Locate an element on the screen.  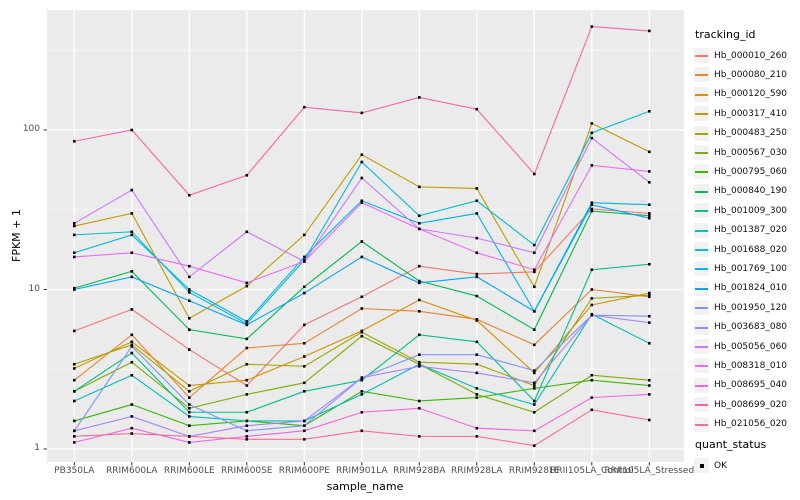
quant-status-legend: quant_status OK is located at coordinates (730, 455).